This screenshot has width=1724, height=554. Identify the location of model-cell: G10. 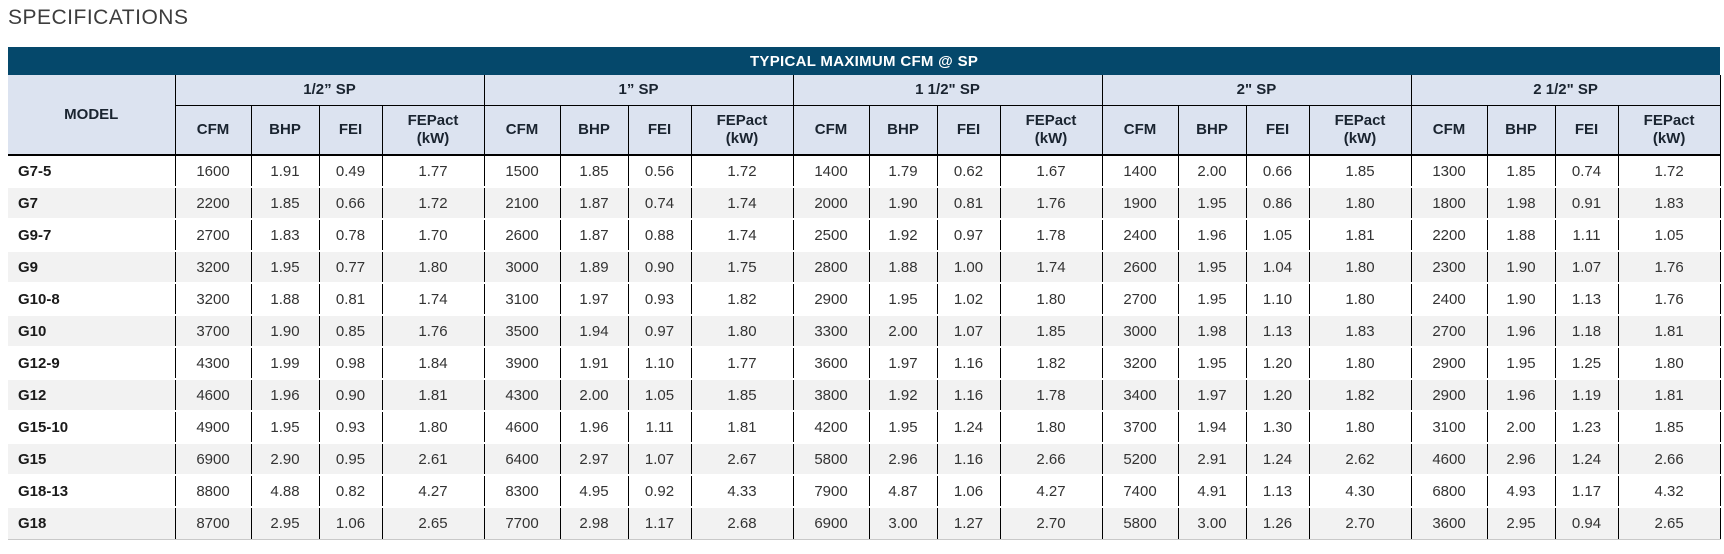
(92, 331).